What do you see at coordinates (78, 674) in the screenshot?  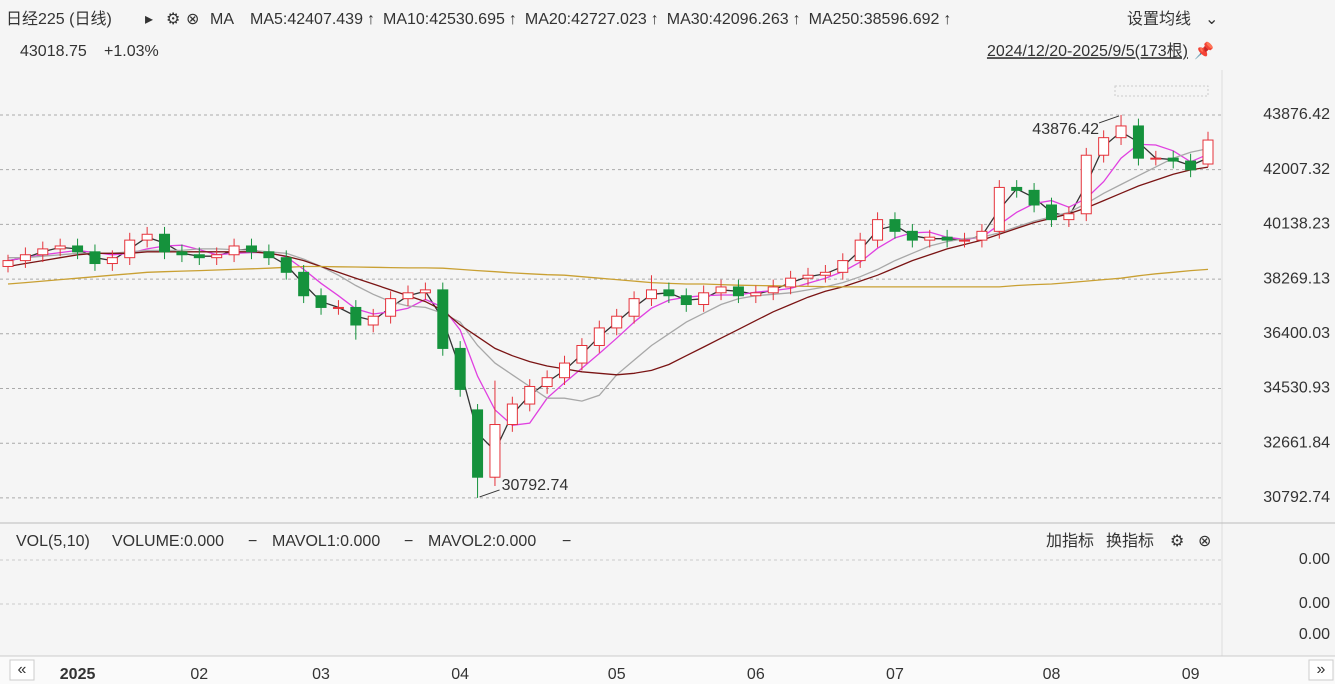 I see `x-tick-label: 2025` at bounding box center [78, 674].